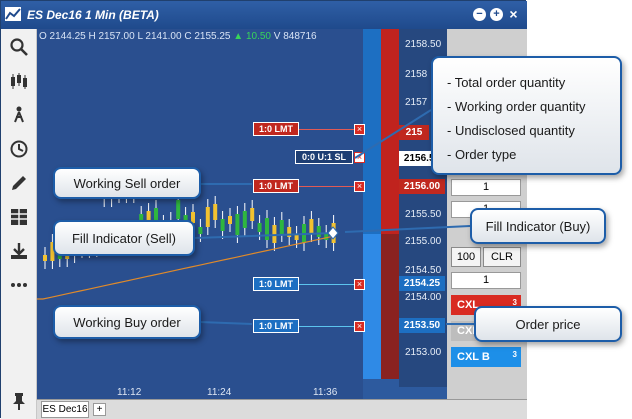 This screenshot has width=632, height=419. Describe the element at coordinates (422, 186) in the screenshot. I see `price-label-sell: 2156.00` at that location.